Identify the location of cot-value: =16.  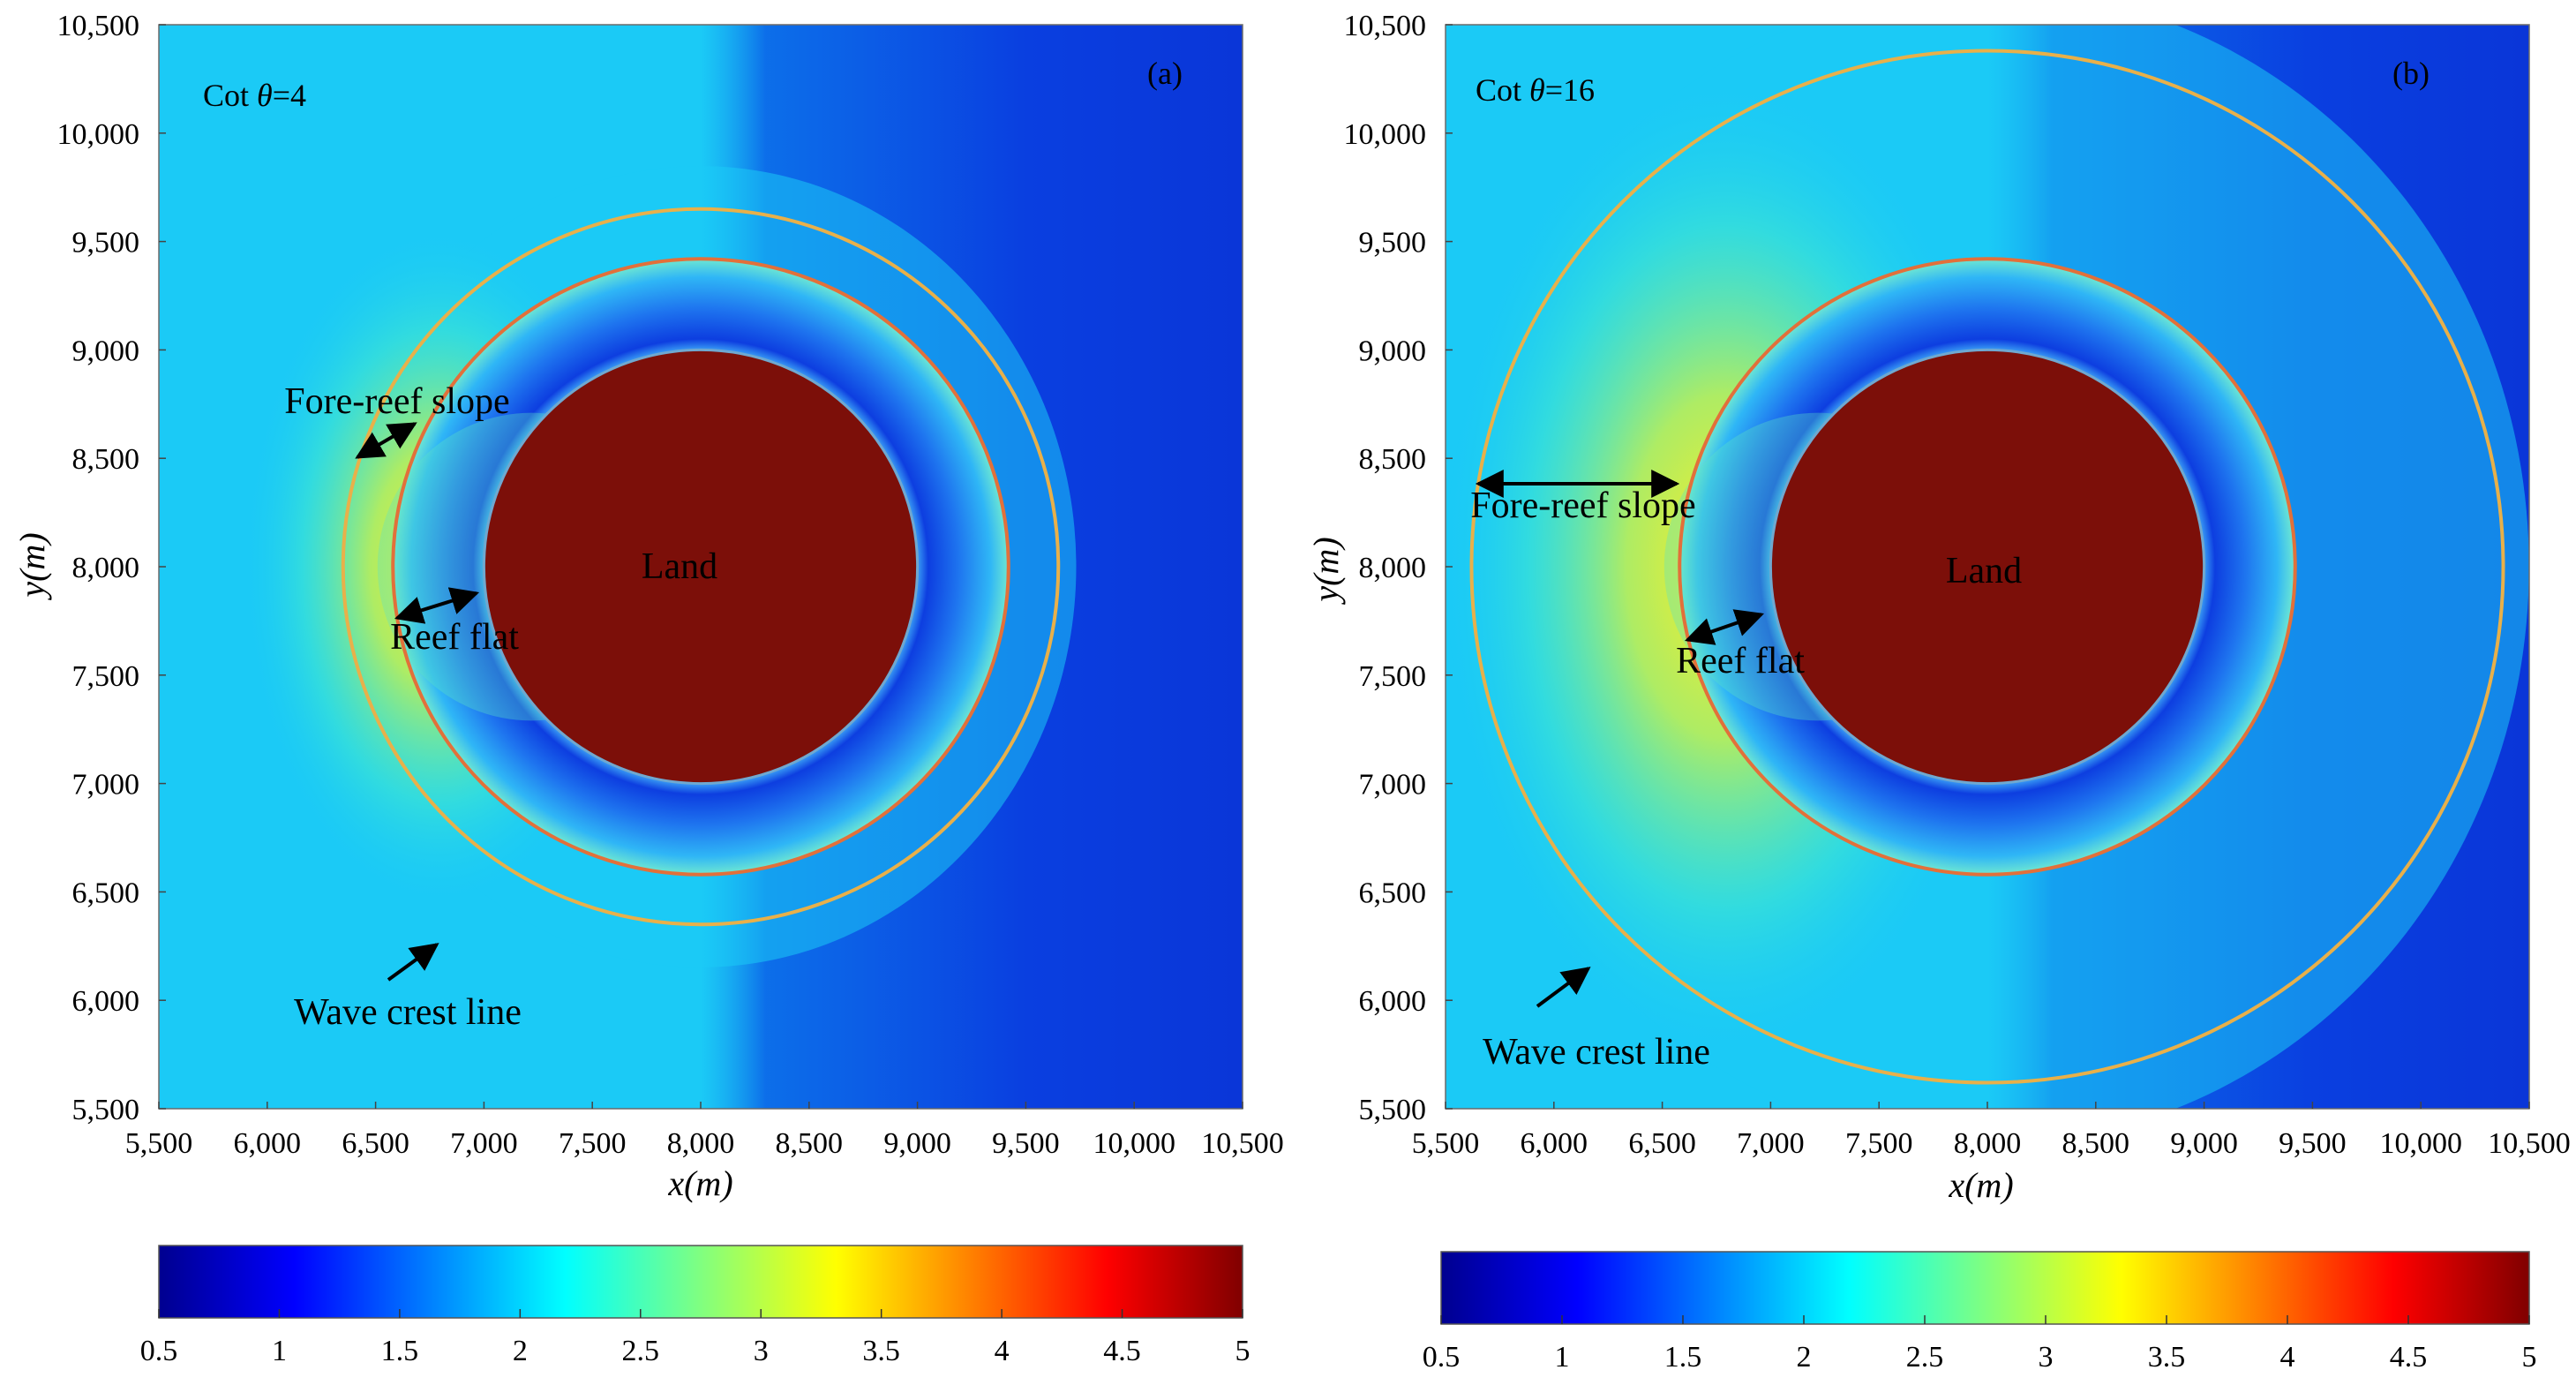
(1570, 90).